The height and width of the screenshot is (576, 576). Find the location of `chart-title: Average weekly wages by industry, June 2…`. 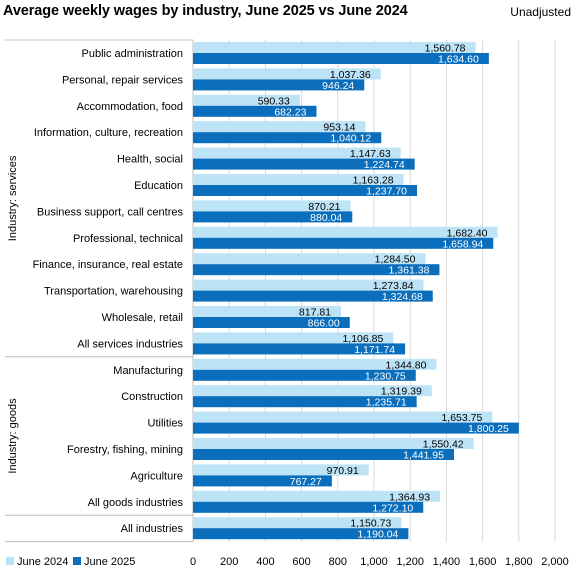

chart-title: Average weekly wages by industry, June 2… is located at coordinates (205, 11).